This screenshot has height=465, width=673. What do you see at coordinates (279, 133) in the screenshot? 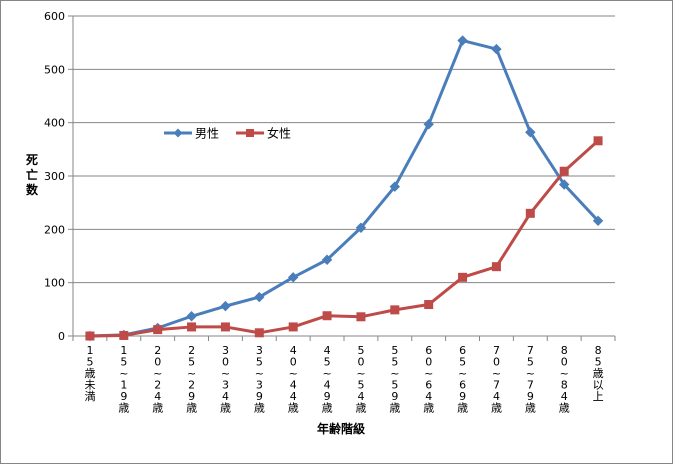
I see `legend-label: 女性` at bounding box center [279, 133].